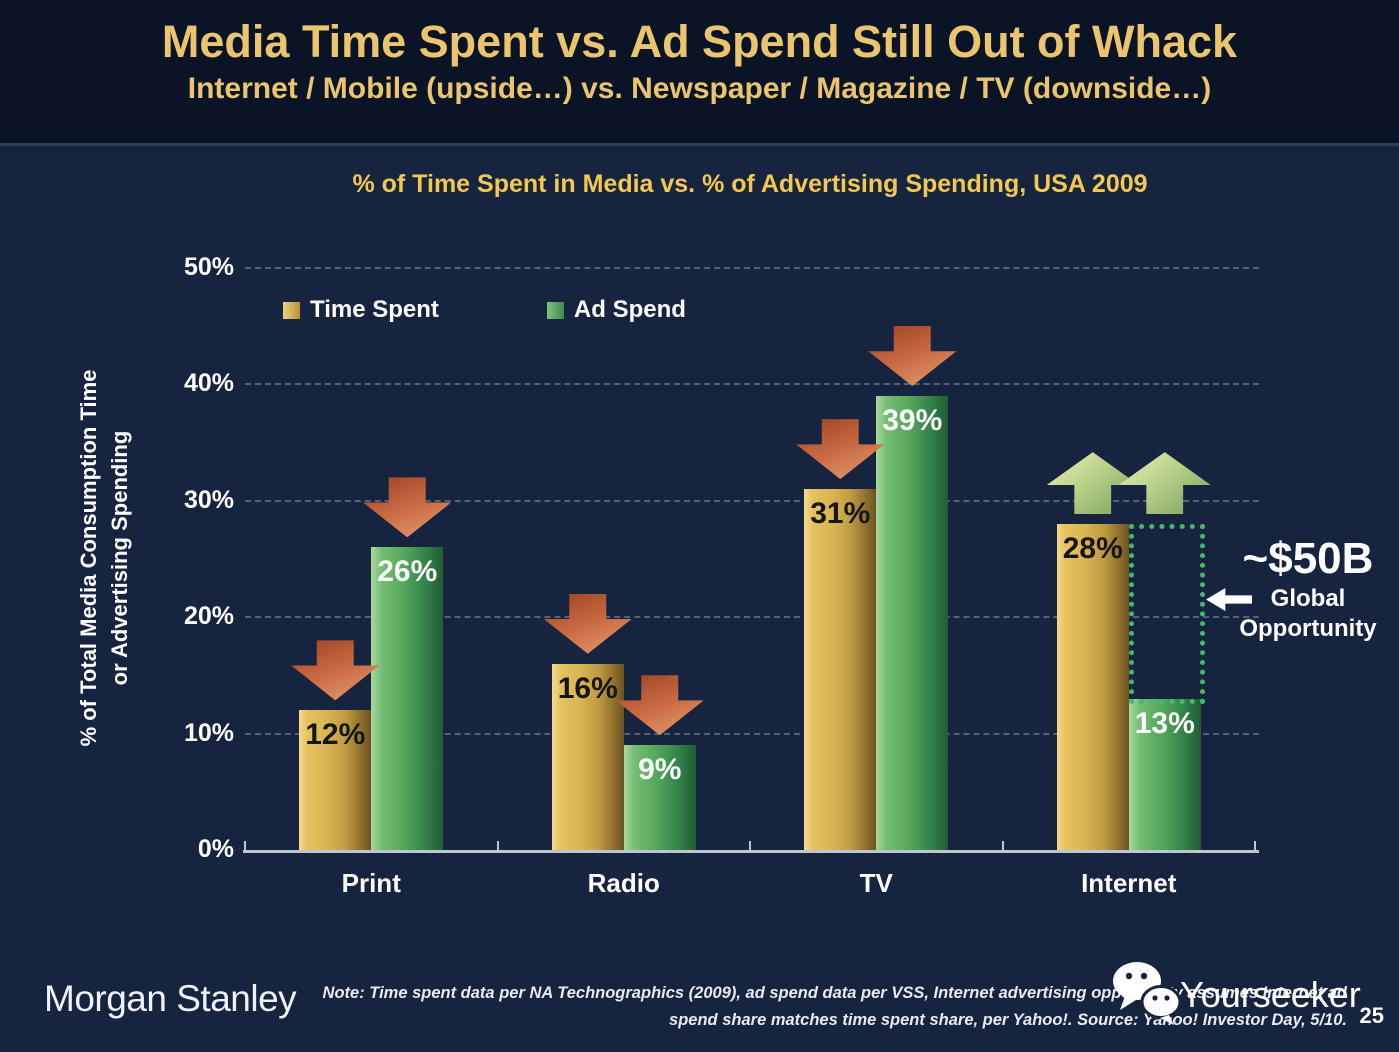 The height and width of the screenshot is (1052, 1399). I want to click on trend-up-arrow-icon, so click(1164, 483).